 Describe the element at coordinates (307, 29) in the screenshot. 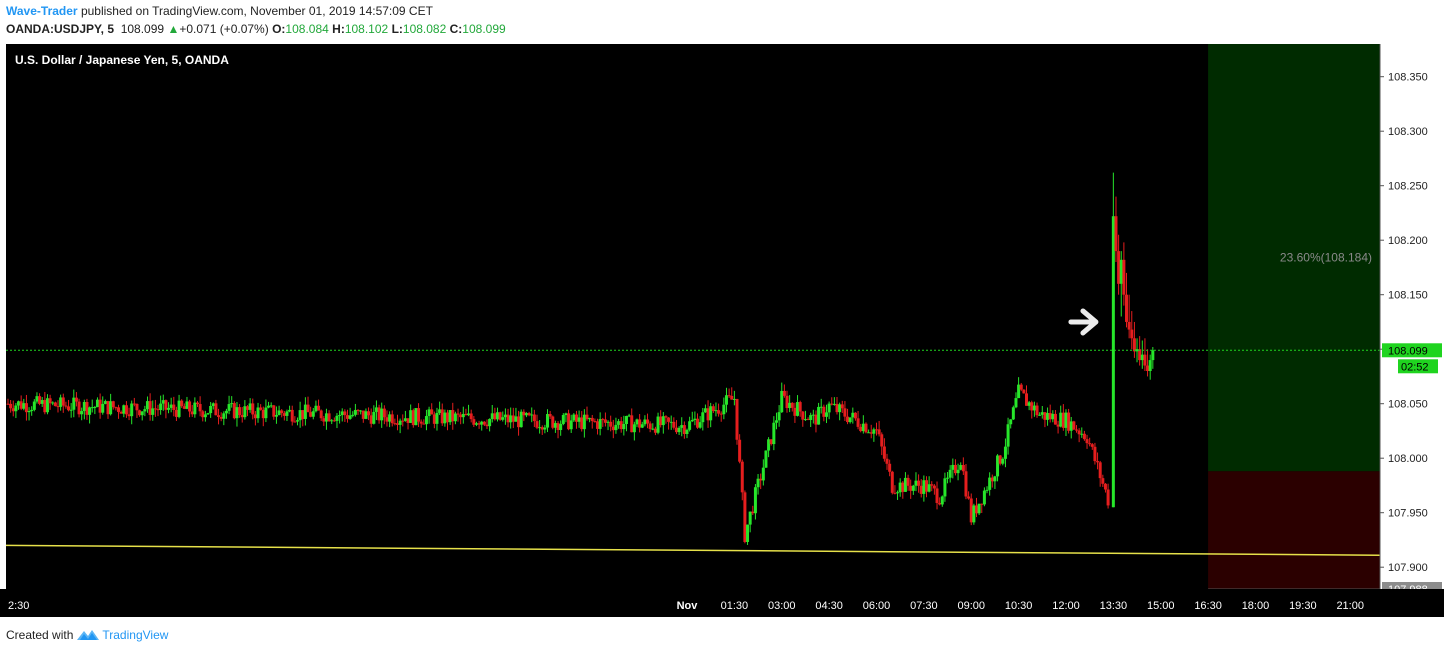

I see `open-value: 108.084` at that location.